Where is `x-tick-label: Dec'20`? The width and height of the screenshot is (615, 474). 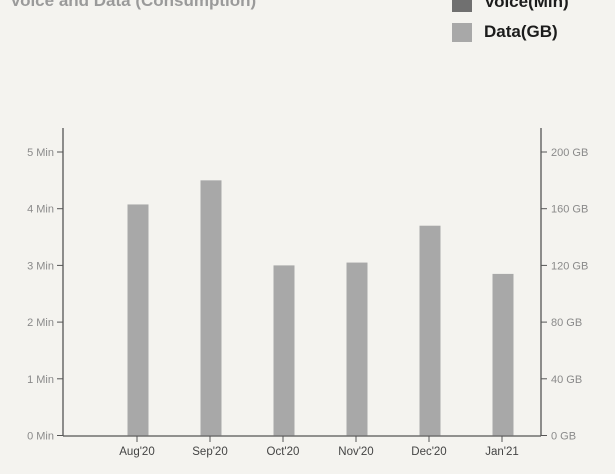 x-tick-label: Dec'20 is located at coordinates (428, 452).